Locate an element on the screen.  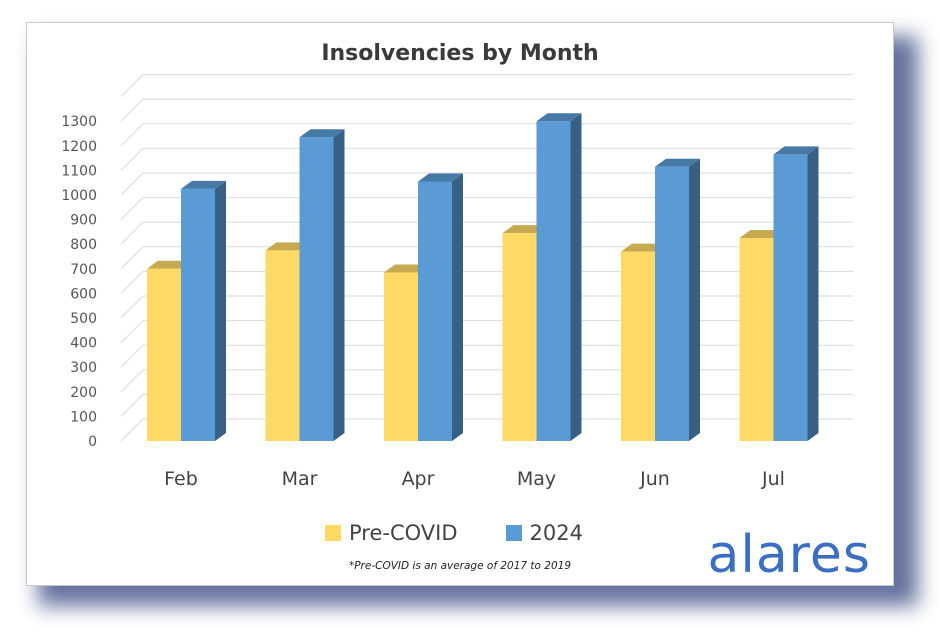
x-tick-label-mar: Mar is located at coordinates (300, 479).